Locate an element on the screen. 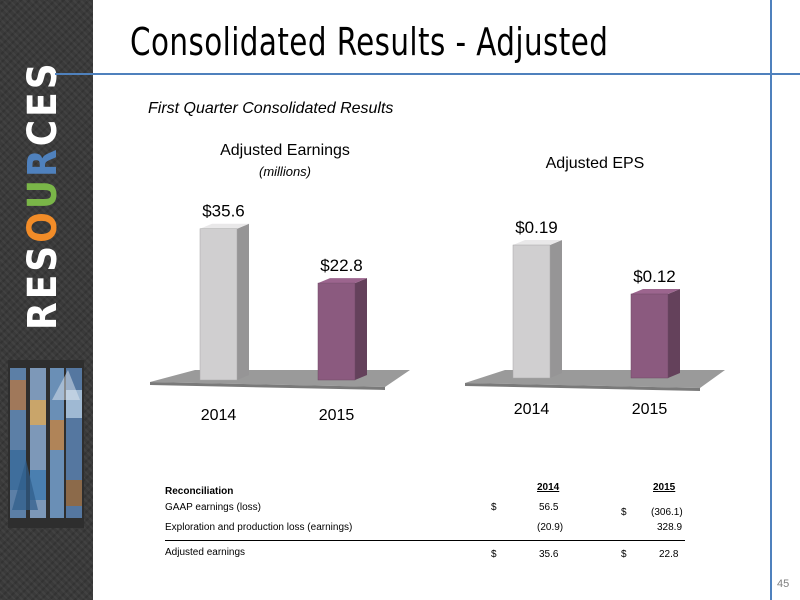 The height and width of the screenshot is (600, 800). recon-col-2014: 2014 is located at coordinates (548, 487).